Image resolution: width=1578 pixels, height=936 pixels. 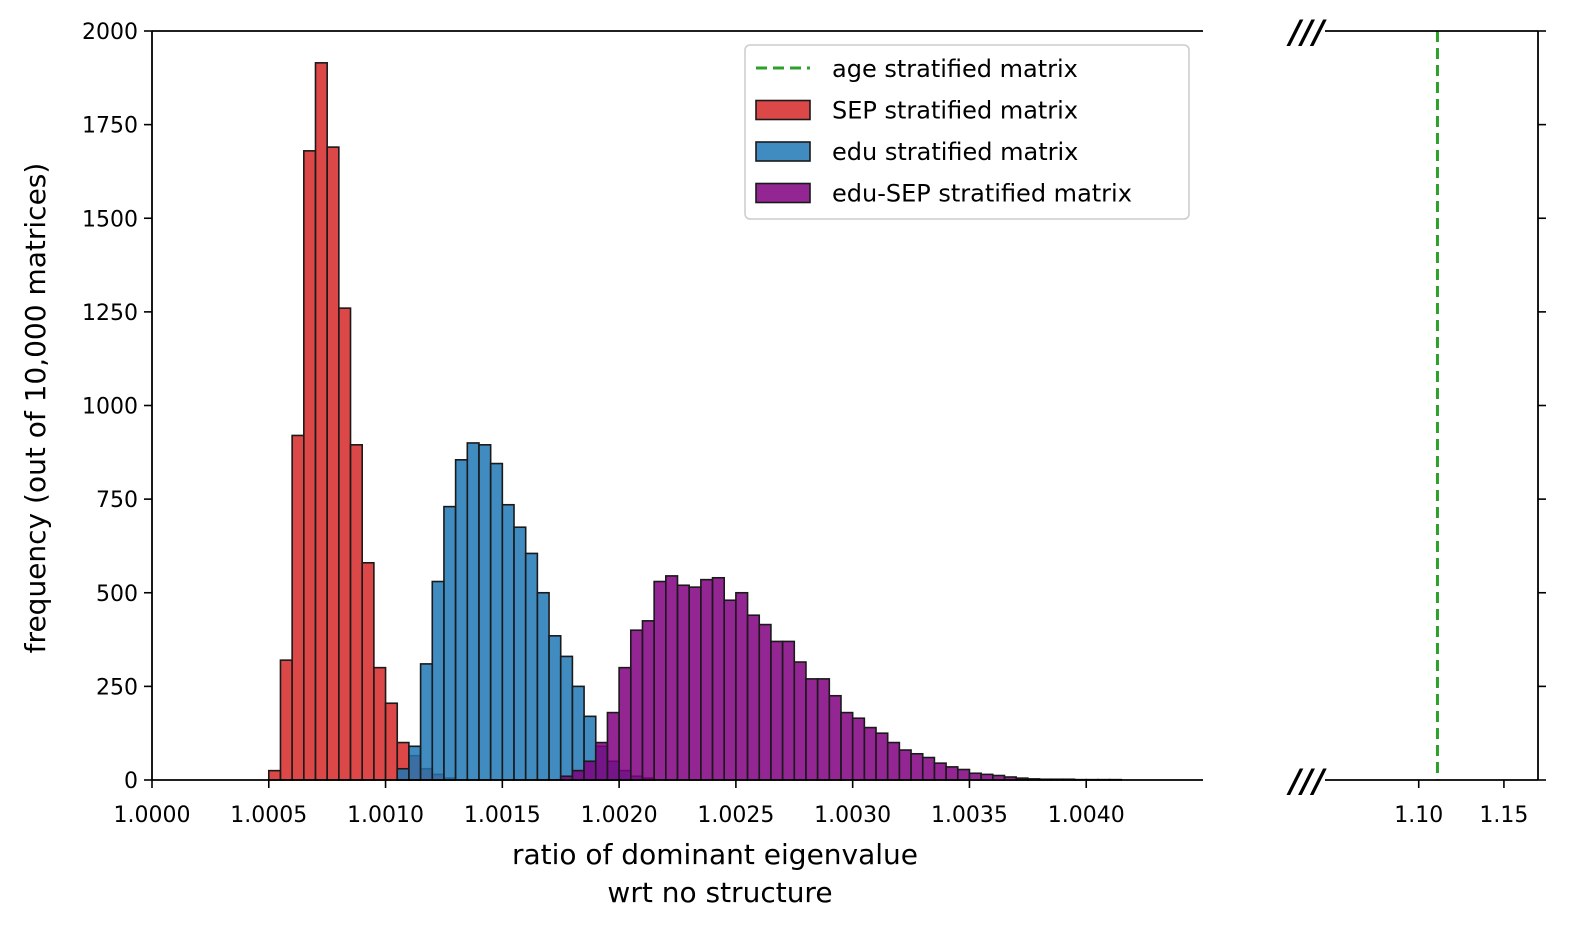 What do you see at coordinates (852, 815) in the screenshot?
I see `x-tick-label: 1.0030` at bounding box center [852, 815].